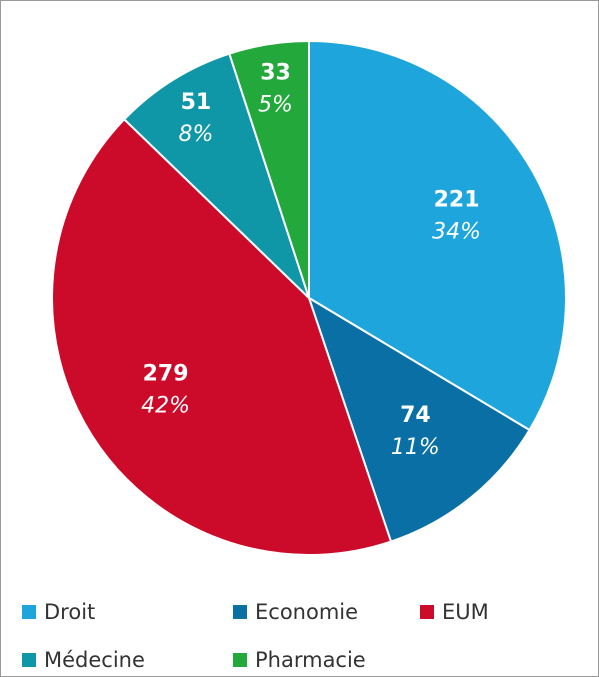  What do you see at coordinates (165, 406) in the screenshot?
I see `percent-label: 42%` at bounding box center [165, 406].